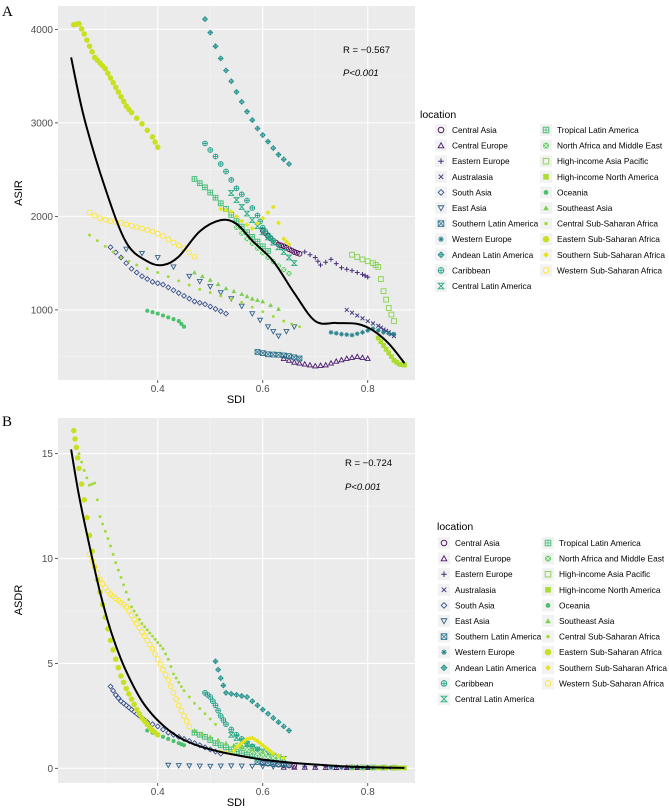 The image size is (669, 810). What do you see at coordinates (548, 621) in the screenshot?
I see `legend-symbol-southeast-asia` at bounding box center [548, 621].